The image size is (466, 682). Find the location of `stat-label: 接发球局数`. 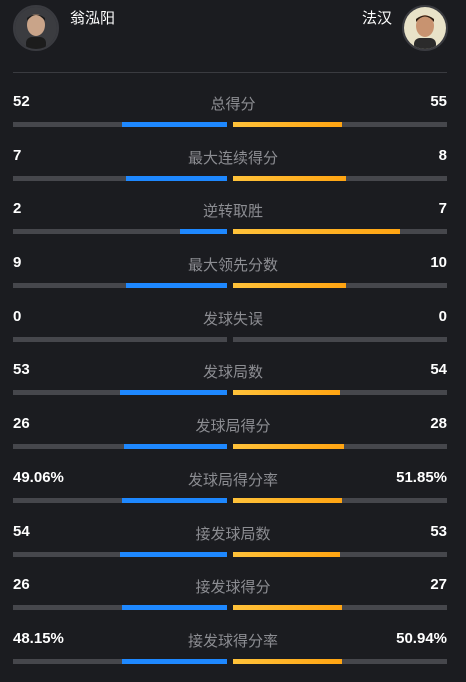

stat-label: 接发球局数 is located at coordinates (233, 534).